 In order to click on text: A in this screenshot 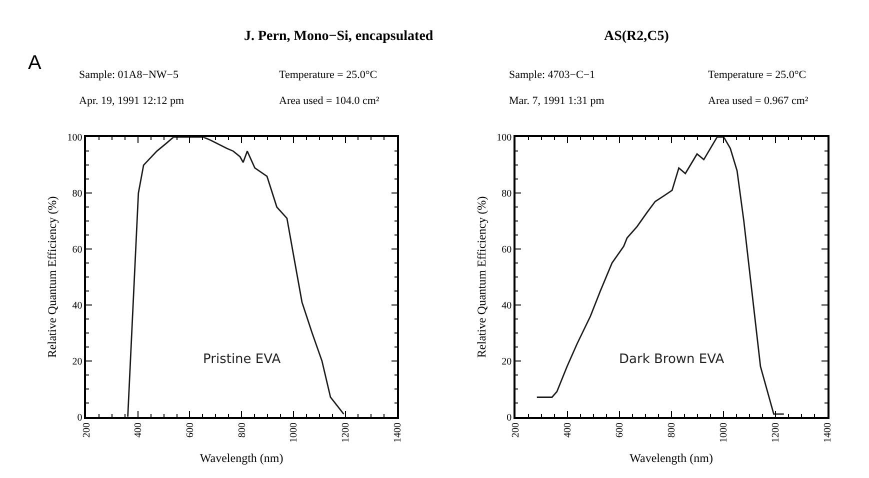, I will do `click(35, 63)`.